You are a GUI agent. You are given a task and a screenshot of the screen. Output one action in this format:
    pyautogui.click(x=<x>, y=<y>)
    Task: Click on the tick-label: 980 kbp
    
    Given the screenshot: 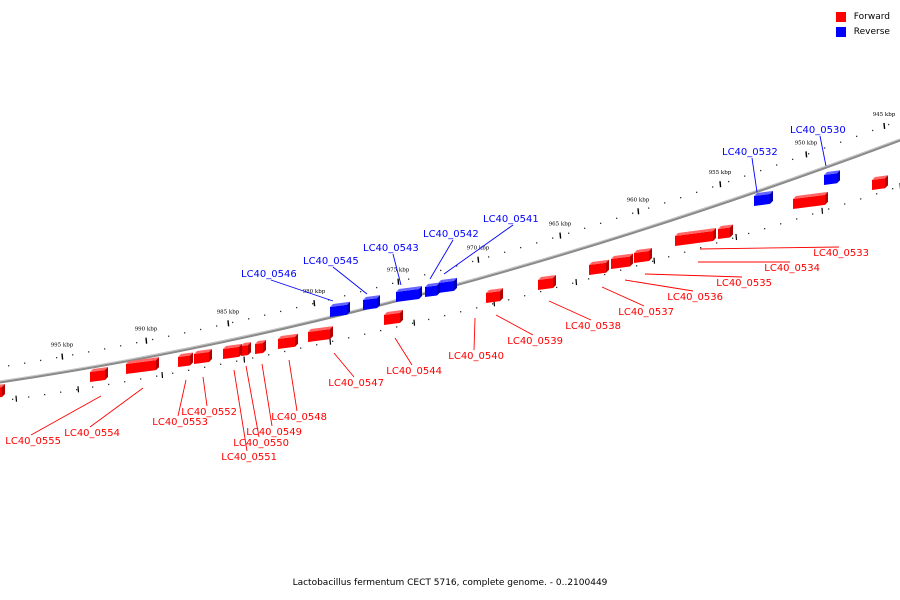 What is the action you would take?
    pyautogui.click(x=314, y=292)
    